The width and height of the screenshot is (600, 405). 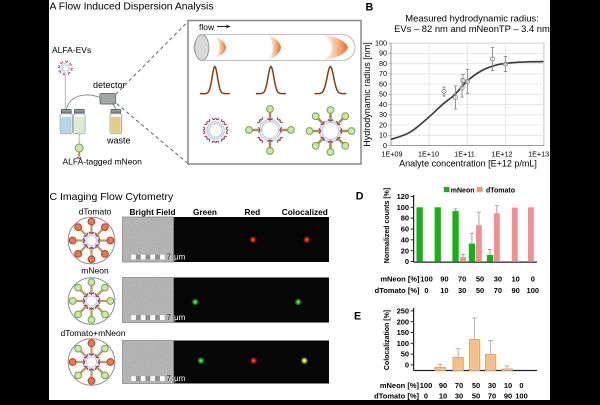 What do you see at coordinates (370, 8) in the screenshot?
I see `svg-text: B` at bounding box center [370, 8].